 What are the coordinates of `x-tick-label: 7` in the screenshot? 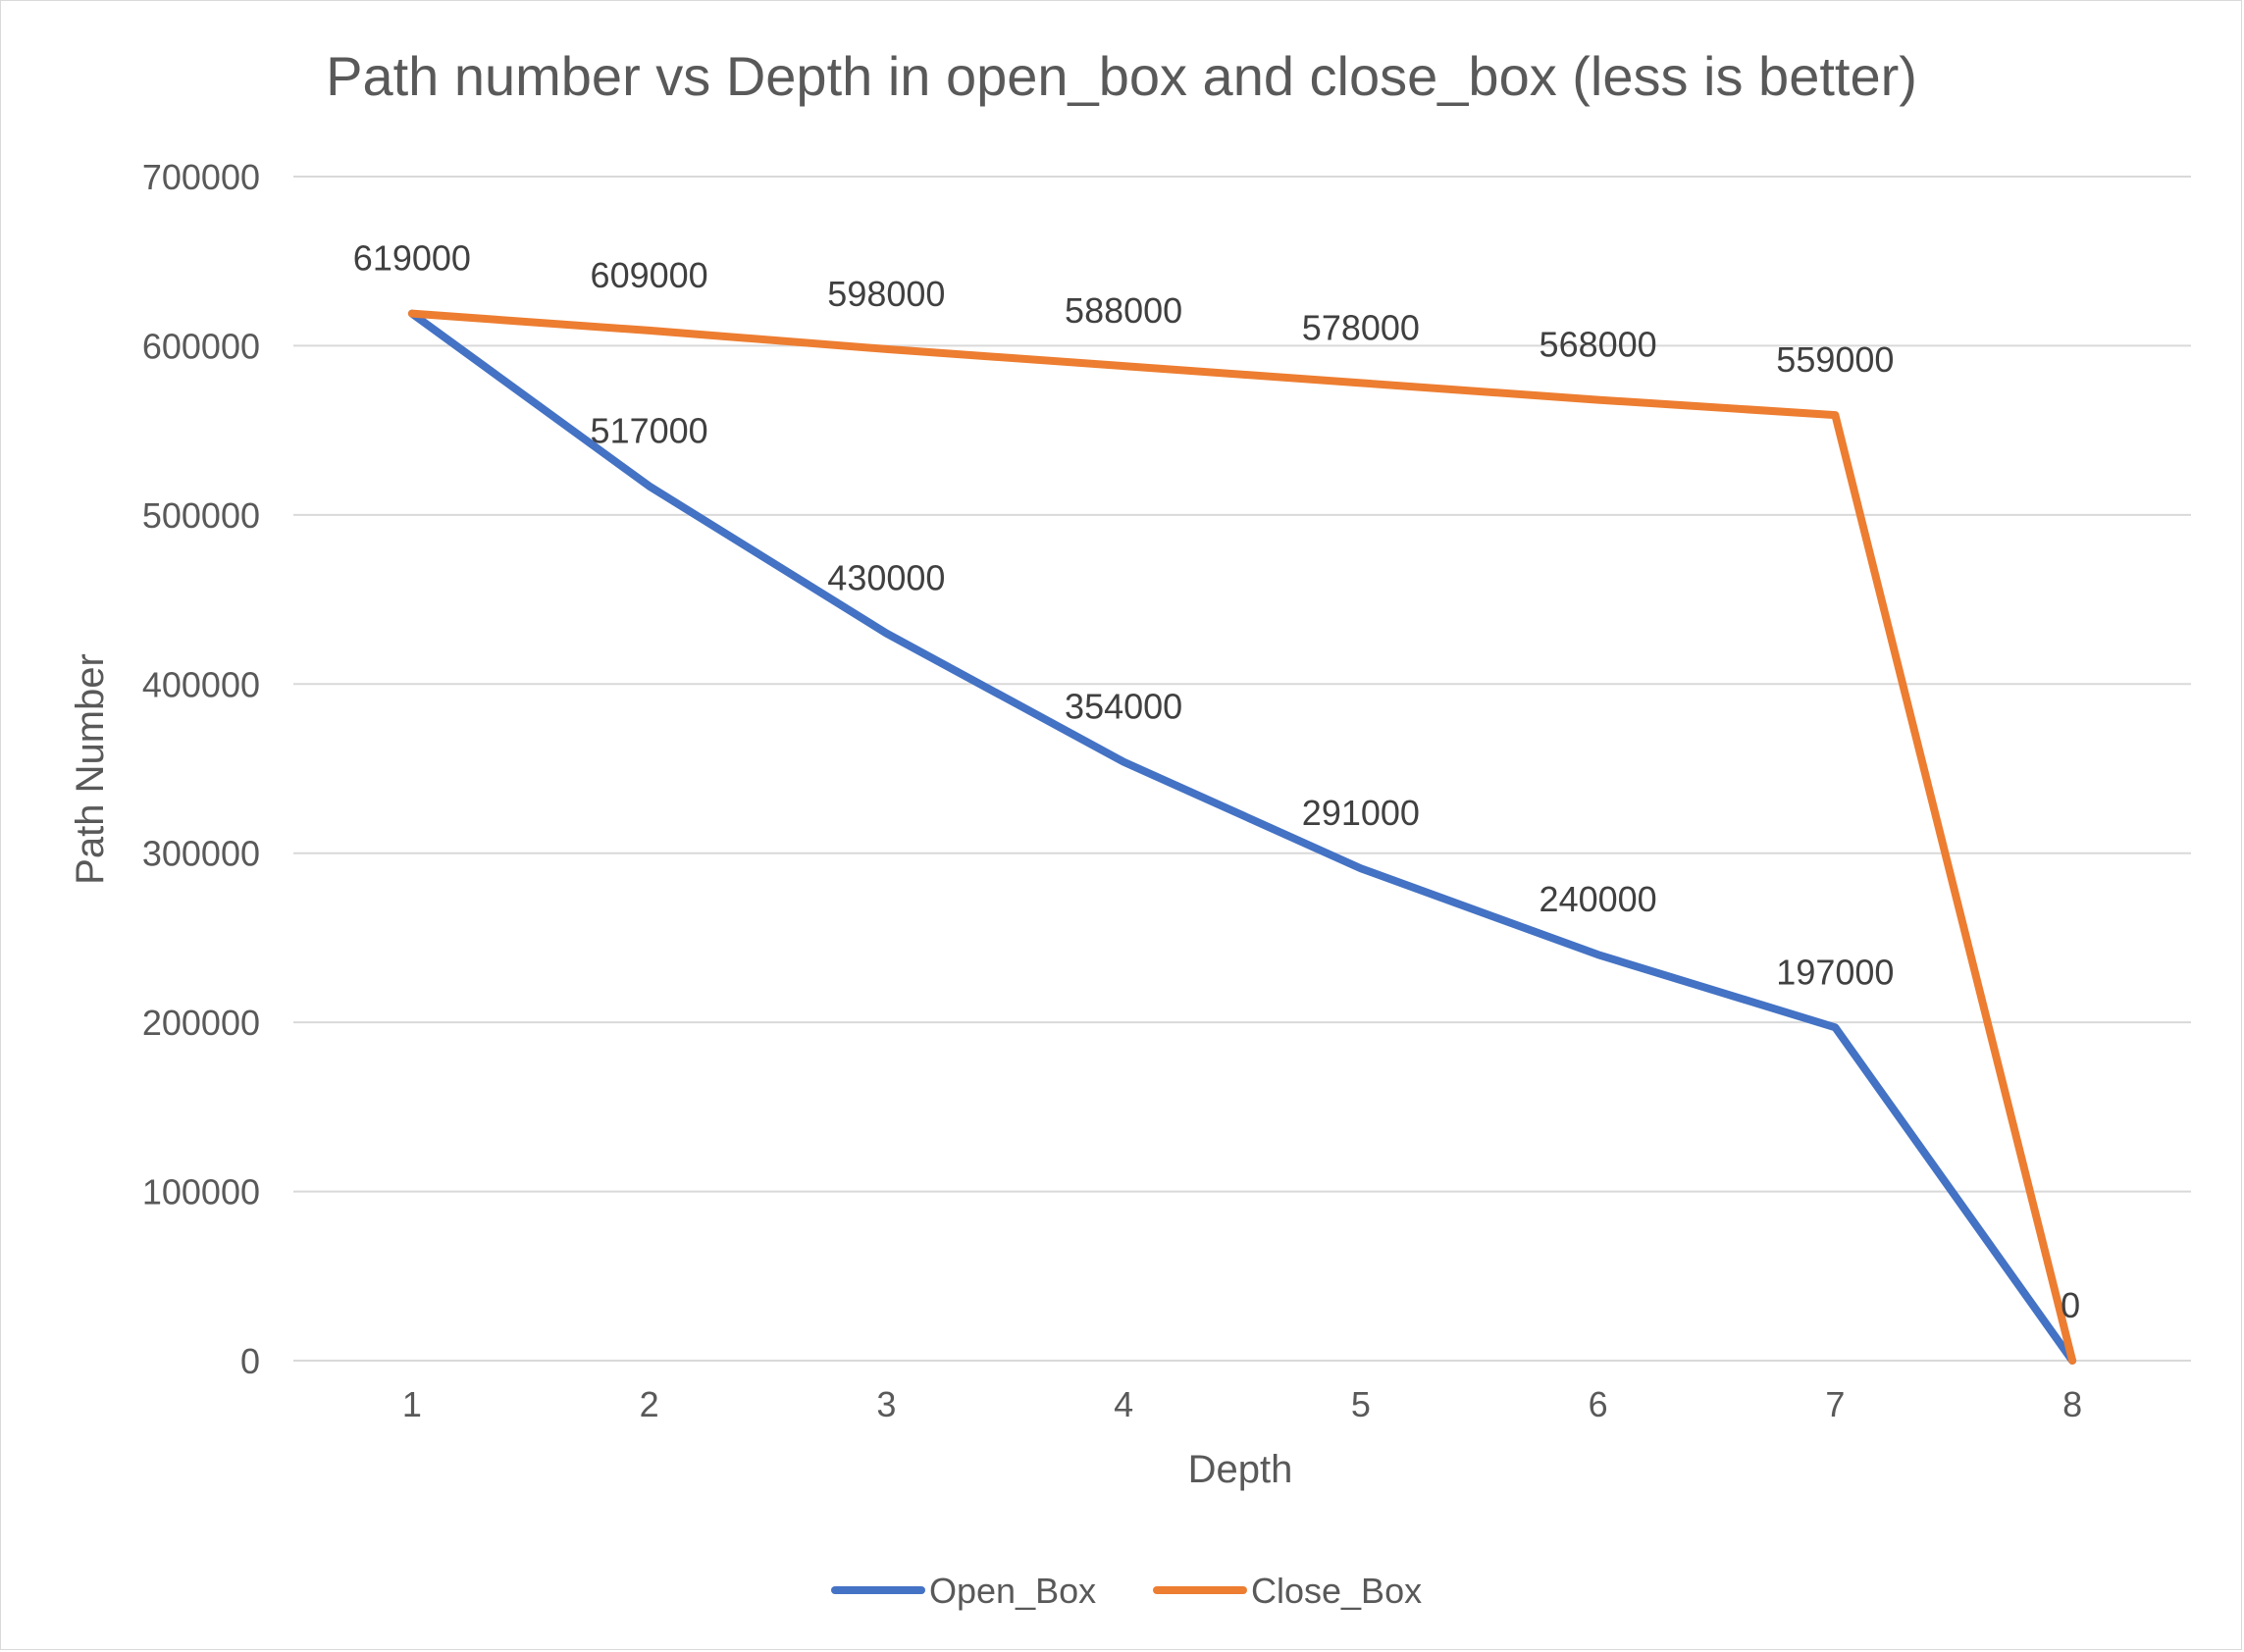 It's located at (1835, 1404).